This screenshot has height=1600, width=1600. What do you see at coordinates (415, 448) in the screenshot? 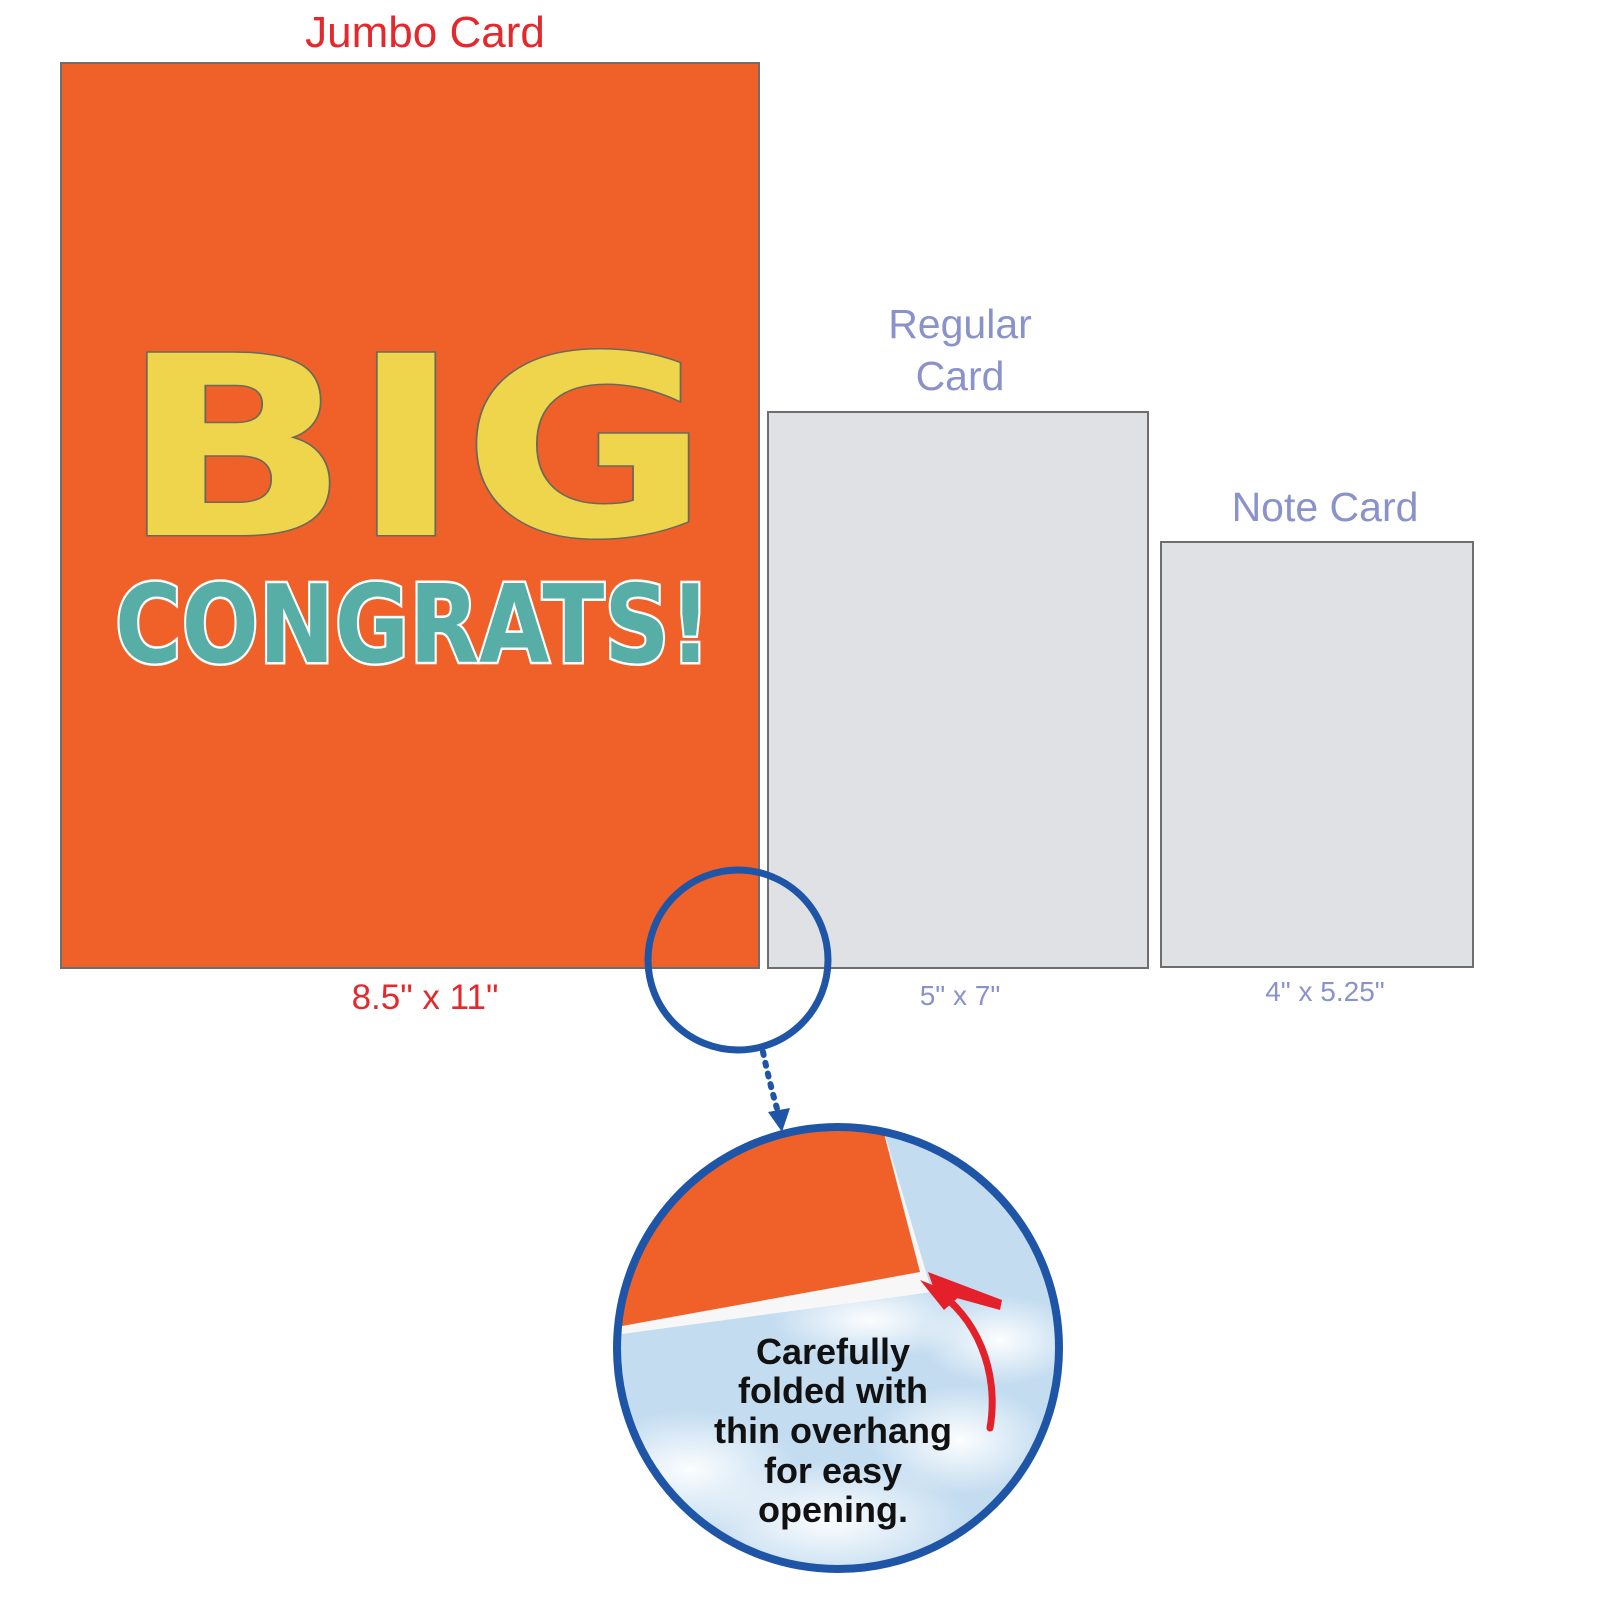
I see `big-text: BIG` at bounding box center [415, 448].